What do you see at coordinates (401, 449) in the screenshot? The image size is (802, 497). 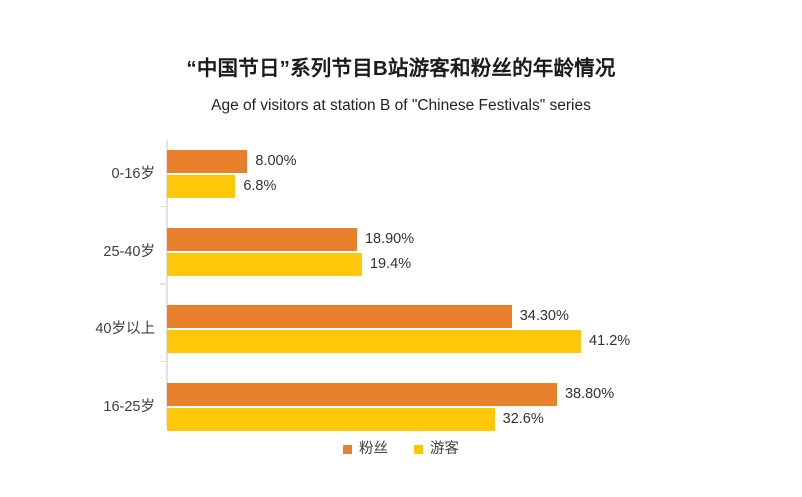 I see `chart-legend: 粉丝 游客` at bounding box center [401, 449].